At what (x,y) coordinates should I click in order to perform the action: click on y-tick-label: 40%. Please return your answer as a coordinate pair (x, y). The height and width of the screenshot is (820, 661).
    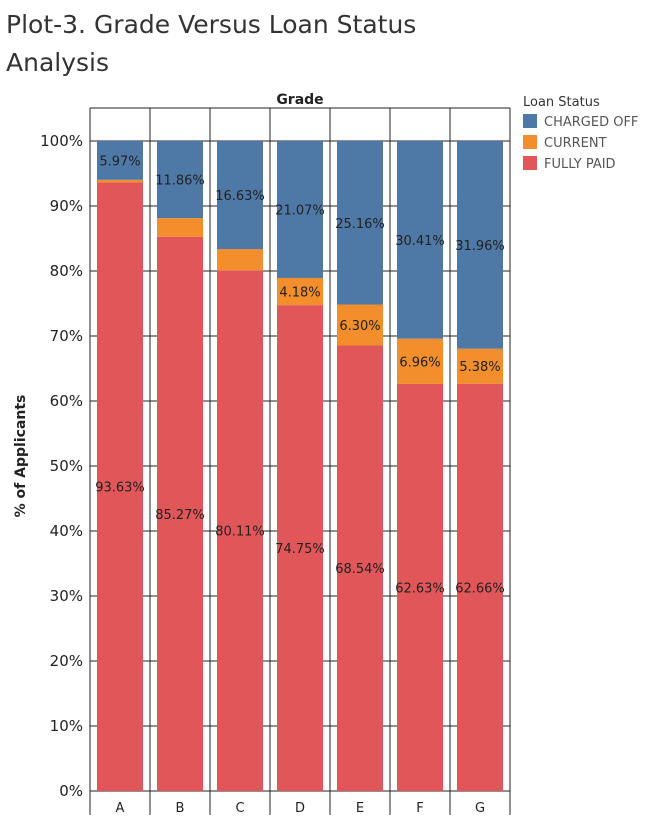
    Looking at the image, I should click on (66, 531).